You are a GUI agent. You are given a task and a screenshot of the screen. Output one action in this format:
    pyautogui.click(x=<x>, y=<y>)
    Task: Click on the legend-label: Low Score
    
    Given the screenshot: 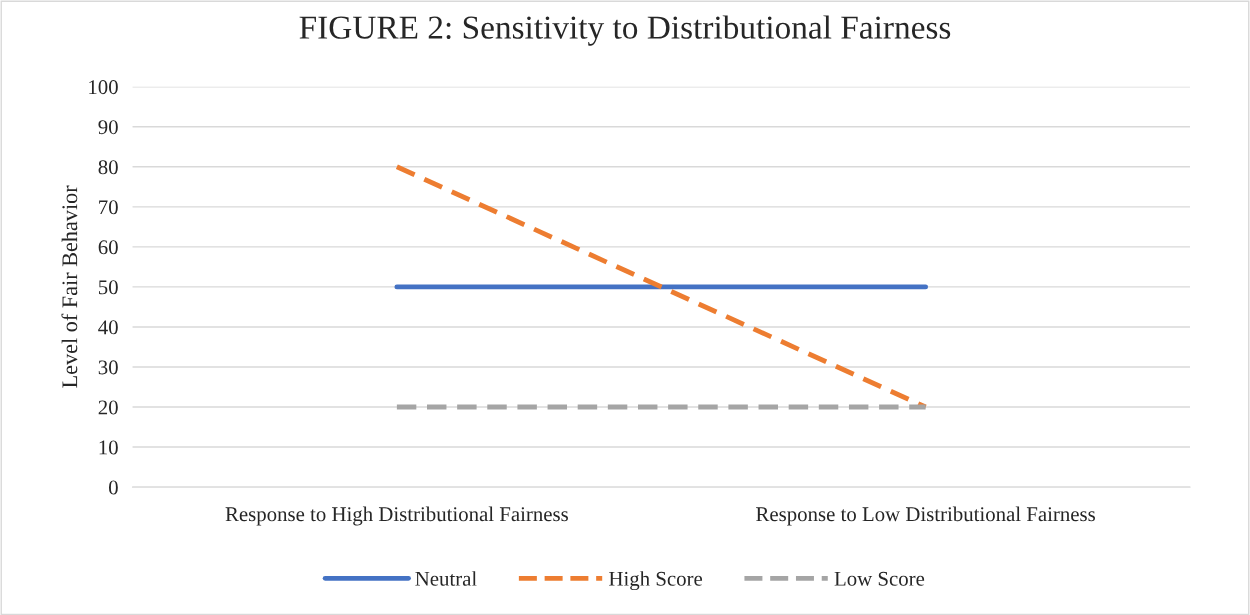 What is the action you would take?
    pyautogui.click(x=879, y=578)
    